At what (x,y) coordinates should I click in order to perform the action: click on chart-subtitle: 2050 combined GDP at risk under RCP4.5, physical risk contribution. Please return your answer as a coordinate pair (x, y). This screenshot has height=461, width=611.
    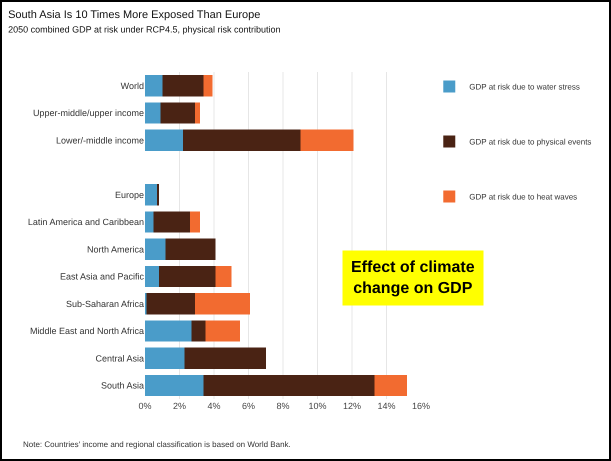
    Looking at the image, I should click on (144, 29).